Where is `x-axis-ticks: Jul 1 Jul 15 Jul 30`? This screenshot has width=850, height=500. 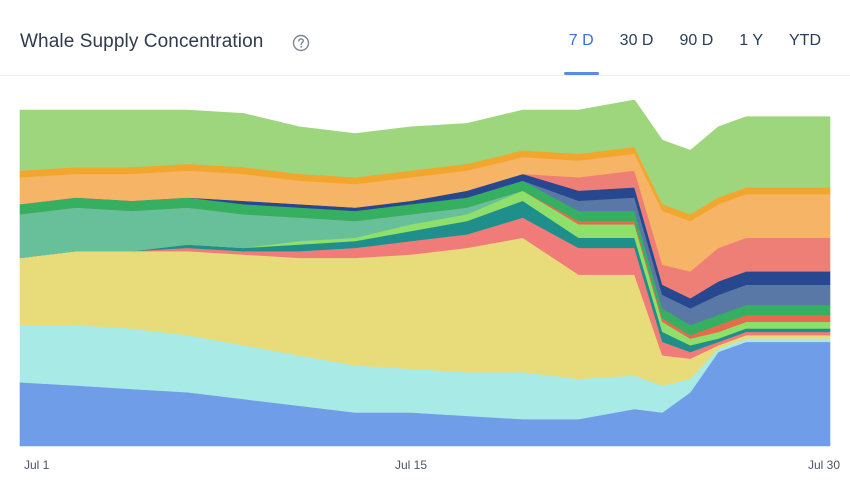
x-axis-ticks: Jul 1 Jul 15 Jul 30 is located at coordinates (432, 465).